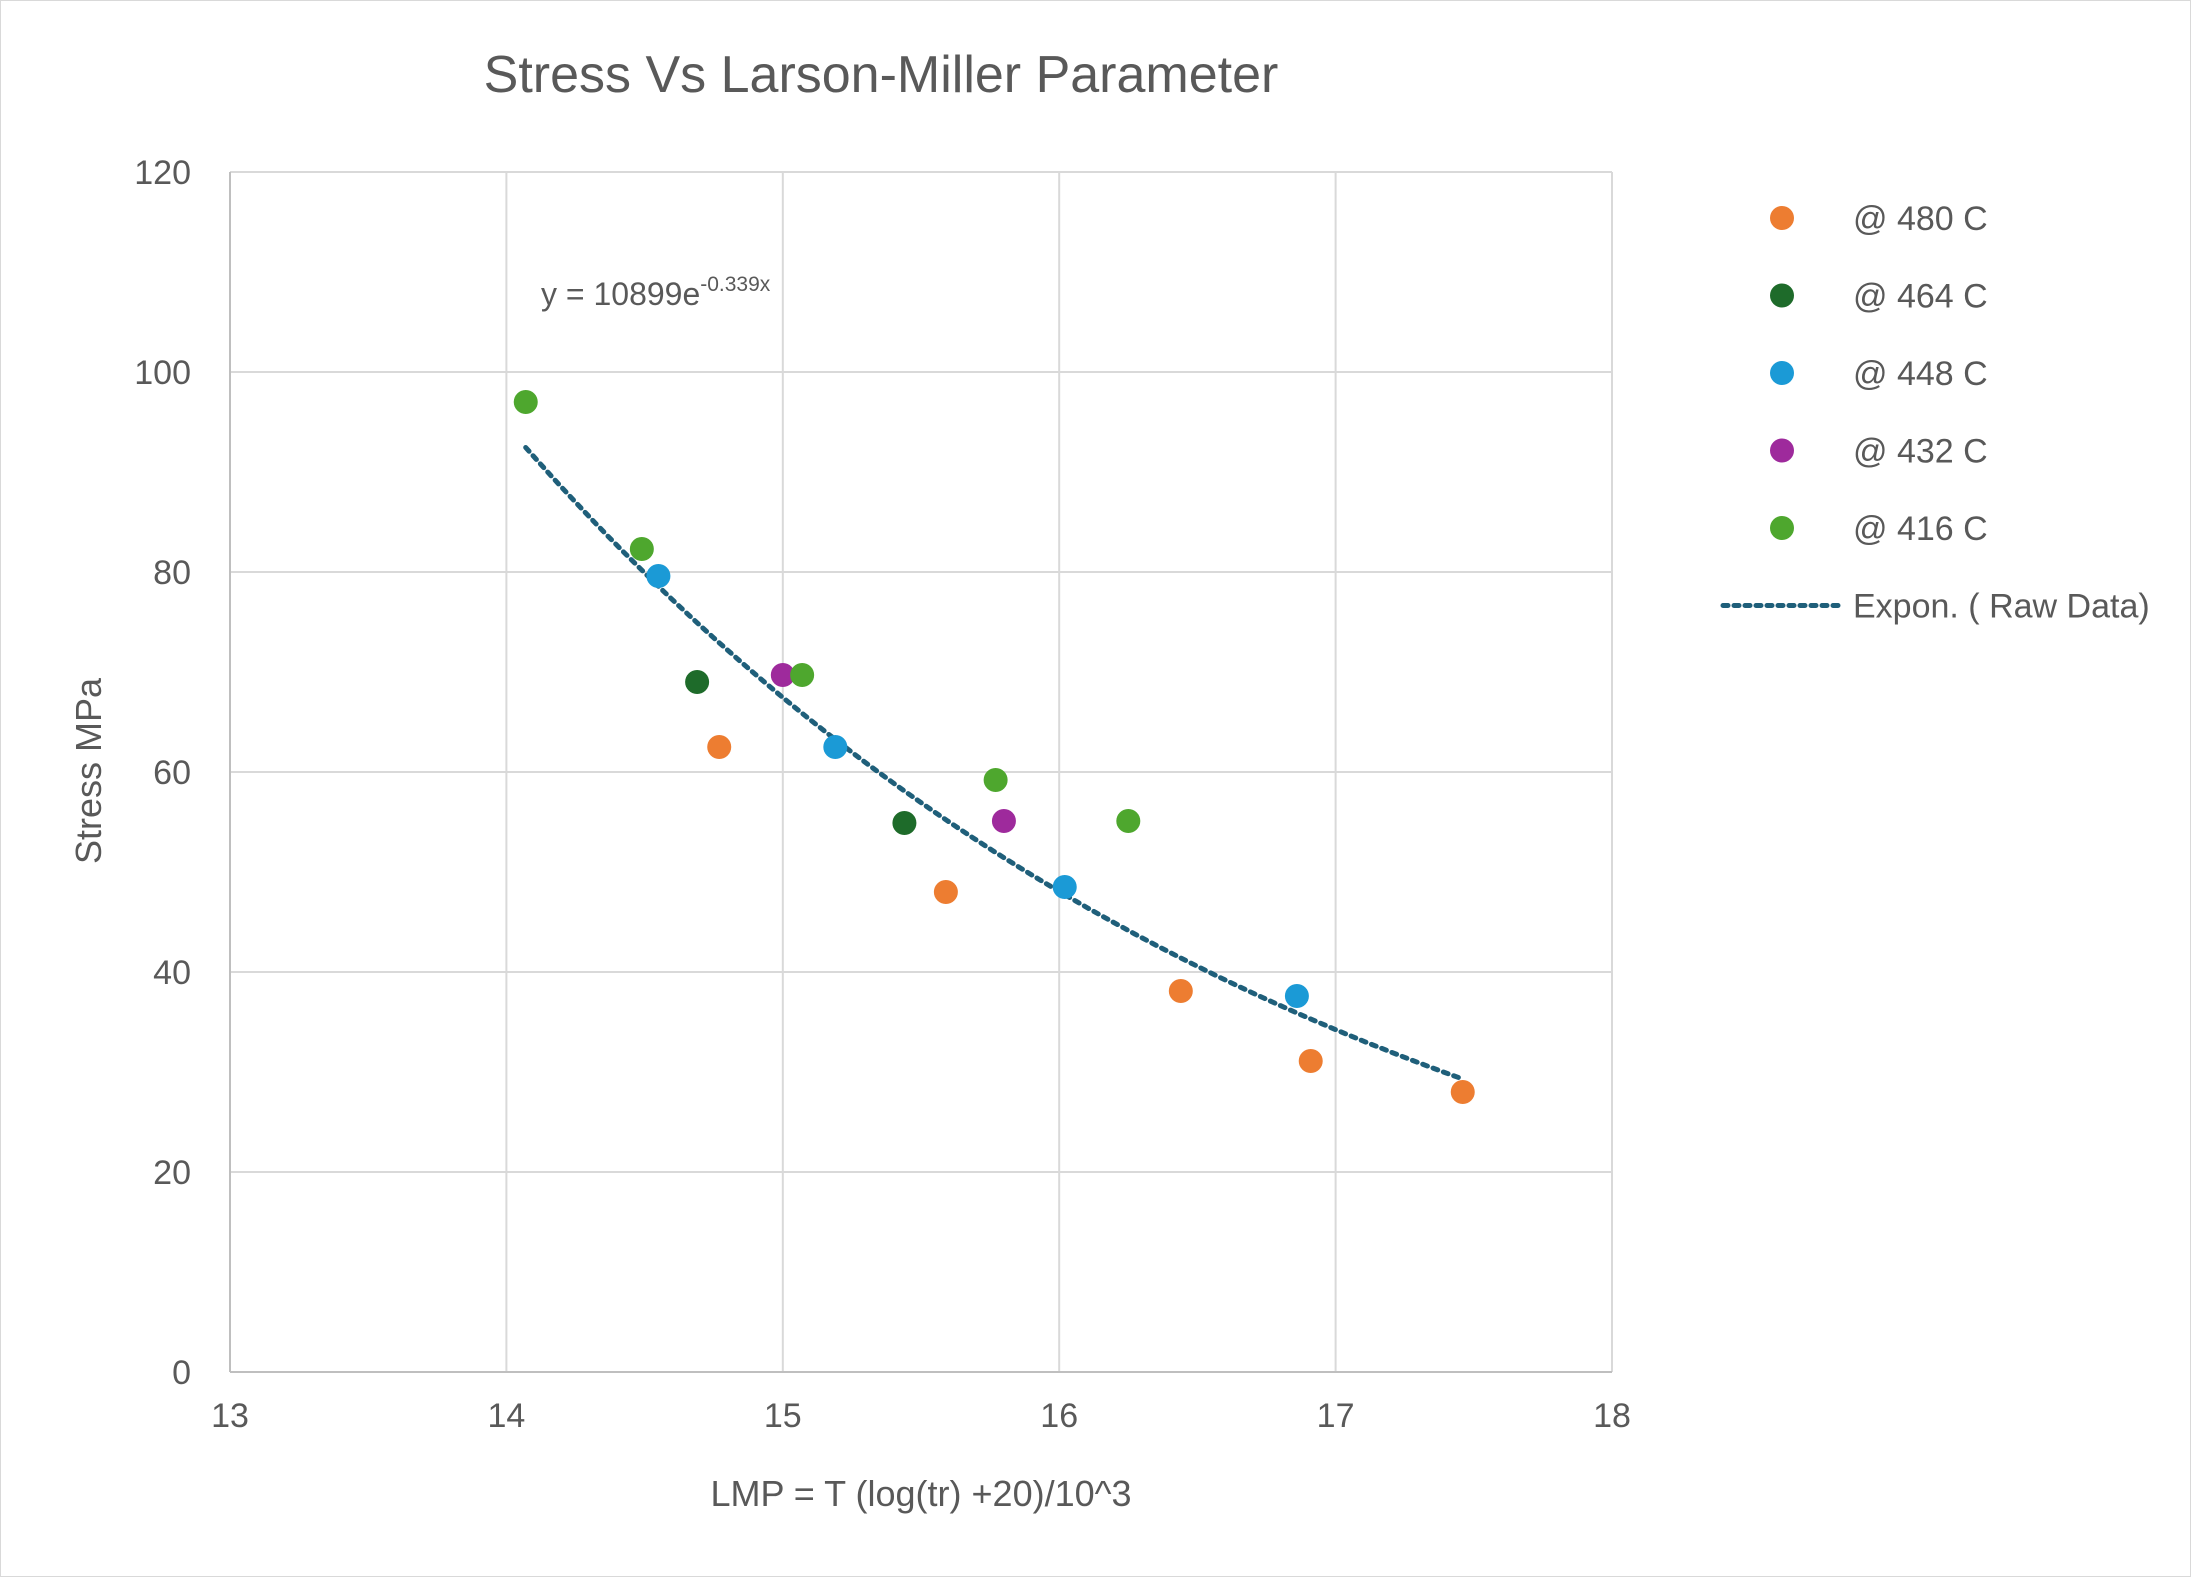  What do you see at coordinates (172, 773) in the screenshot?
I see `y-tick-label: 60` at bounding box center [172, 773].